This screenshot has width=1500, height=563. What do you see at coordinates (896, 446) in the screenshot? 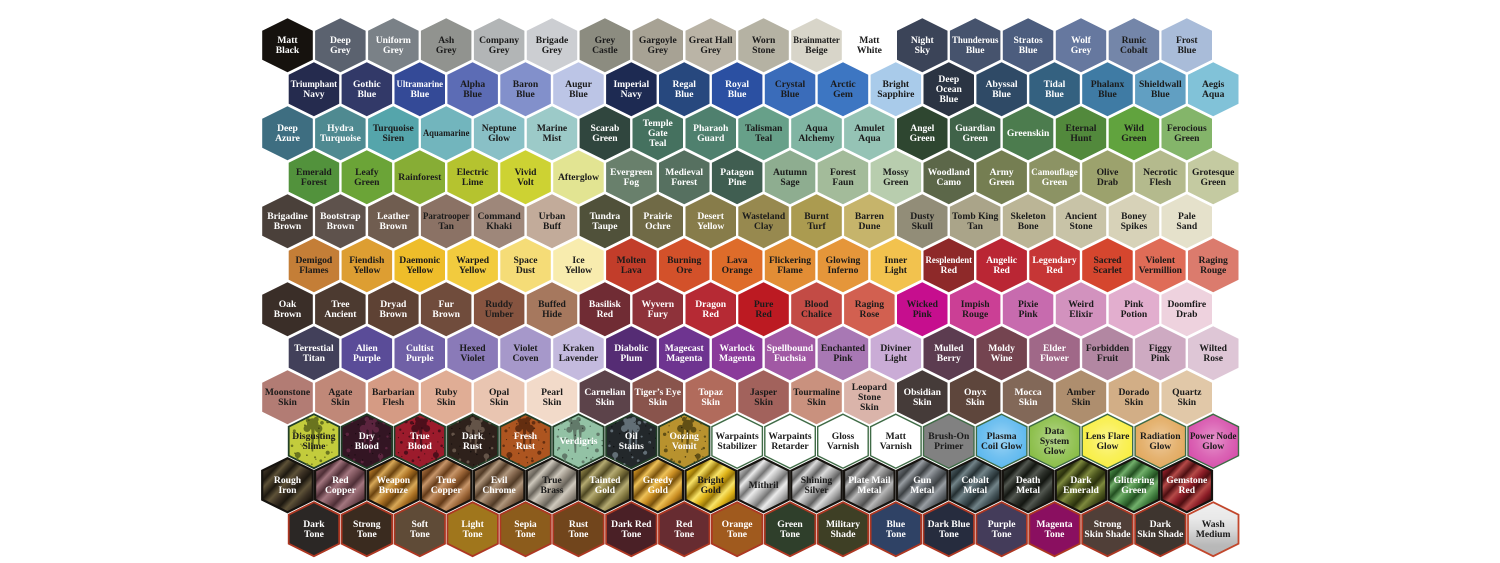
I see `svg-text: Varnish` at bounding box center [896, 446].